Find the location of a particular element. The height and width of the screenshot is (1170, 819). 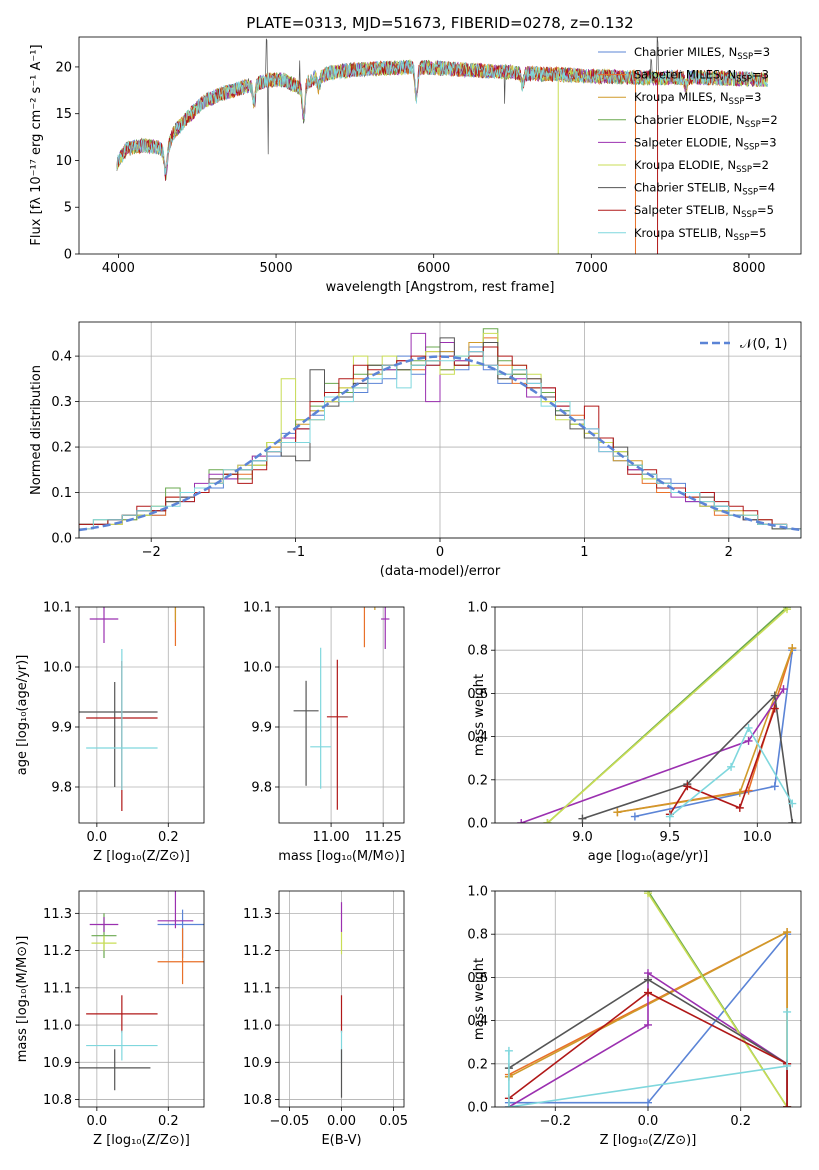

x-tick-label: 9.5 is located at coordinates (670, 837).